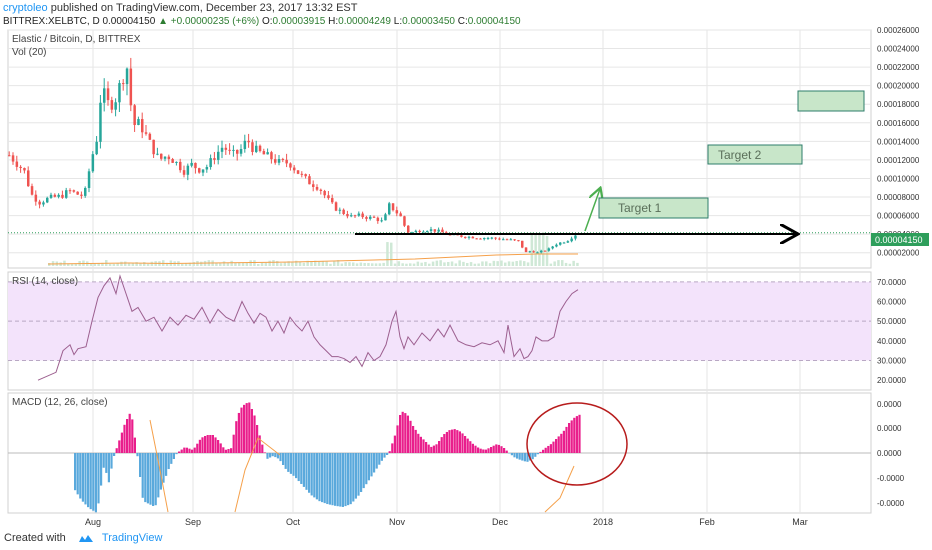 The image size is (932, 550). What do you see at coordinates (299, 21) in the screenshot?
I see `open-value: 0.00003915` at bounding box center [299, 21].